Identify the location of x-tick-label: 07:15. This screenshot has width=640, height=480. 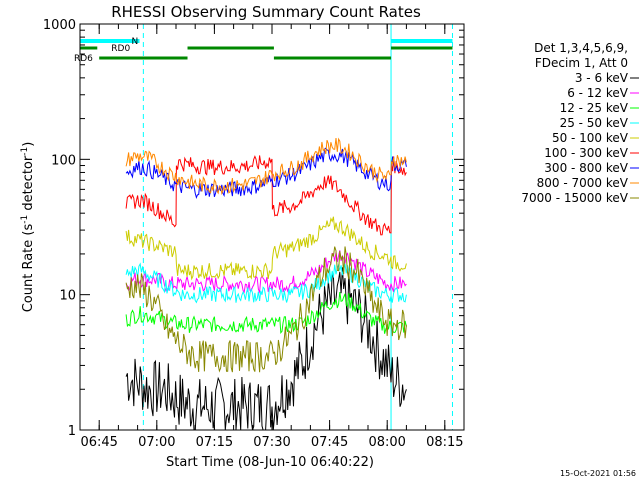
(214, 442).